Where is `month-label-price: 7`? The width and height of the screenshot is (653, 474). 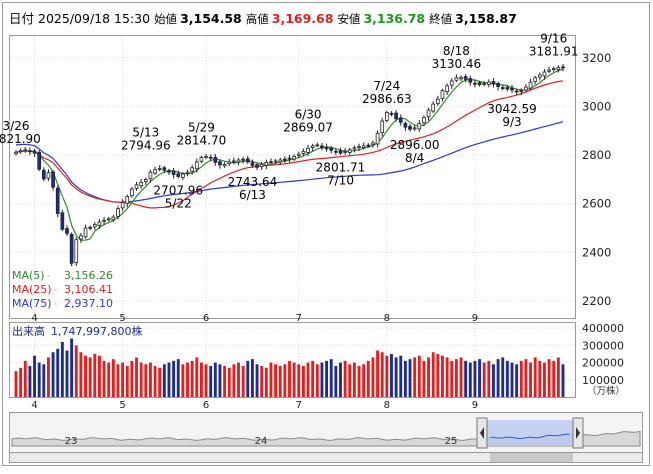 month-label-price: 7 is located at coordinates (299, 318).